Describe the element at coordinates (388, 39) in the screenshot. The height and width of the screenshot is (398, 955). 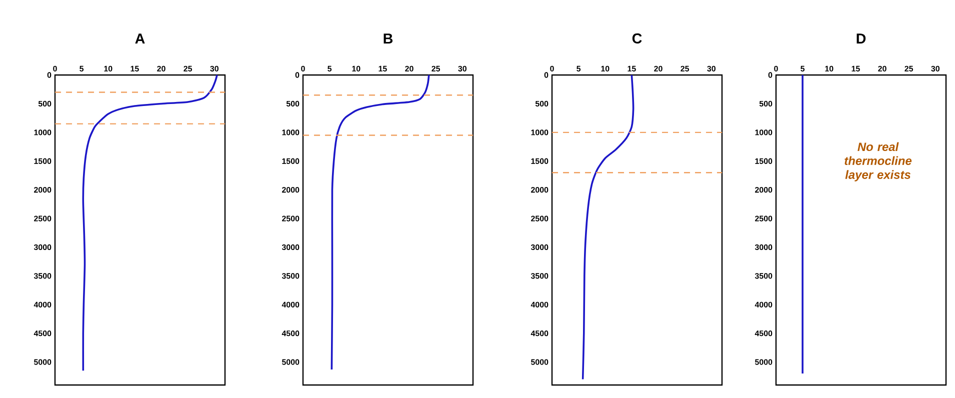
I see `chart-title: B` at that location.